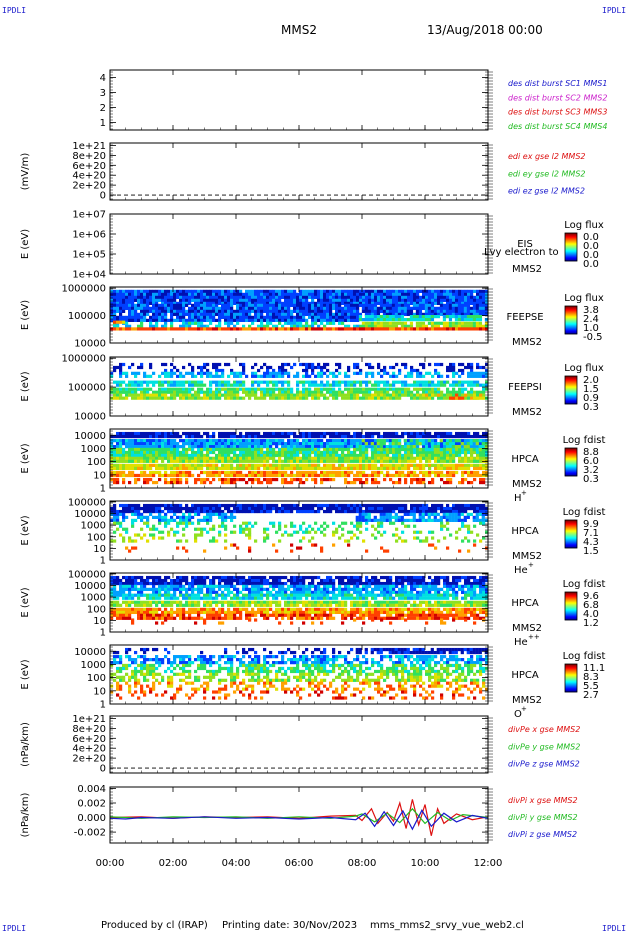 The height and width of the screenshot is (934, 630). Describe the element at coordinates (89, 275) in the screenshot. I see `y-tick-label: 1e+04` at that location.